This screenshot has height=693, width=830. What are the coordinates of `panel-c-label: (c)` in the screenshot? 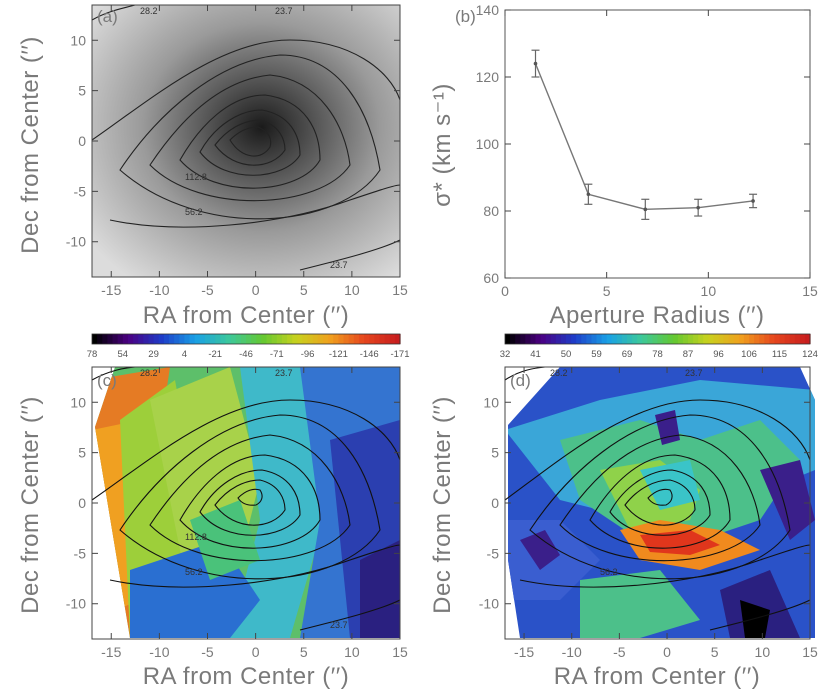 It's located at (107, 380).